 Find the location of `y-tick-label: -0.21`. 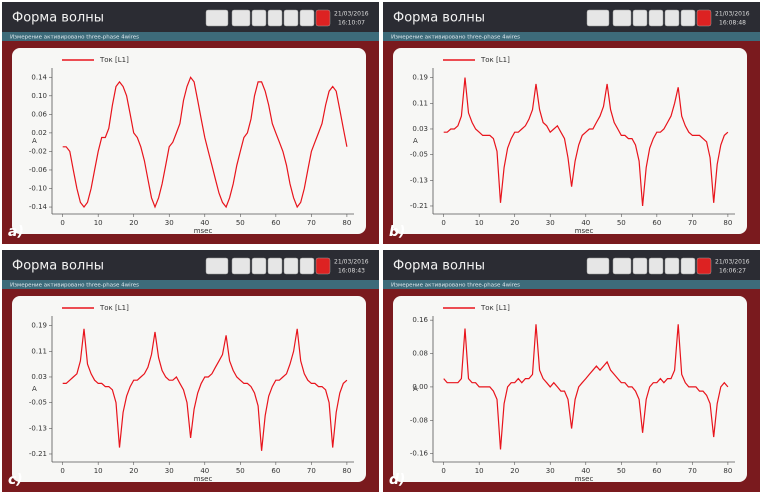

y-tick-label: -0.21 is located at coordinates (419, 206).